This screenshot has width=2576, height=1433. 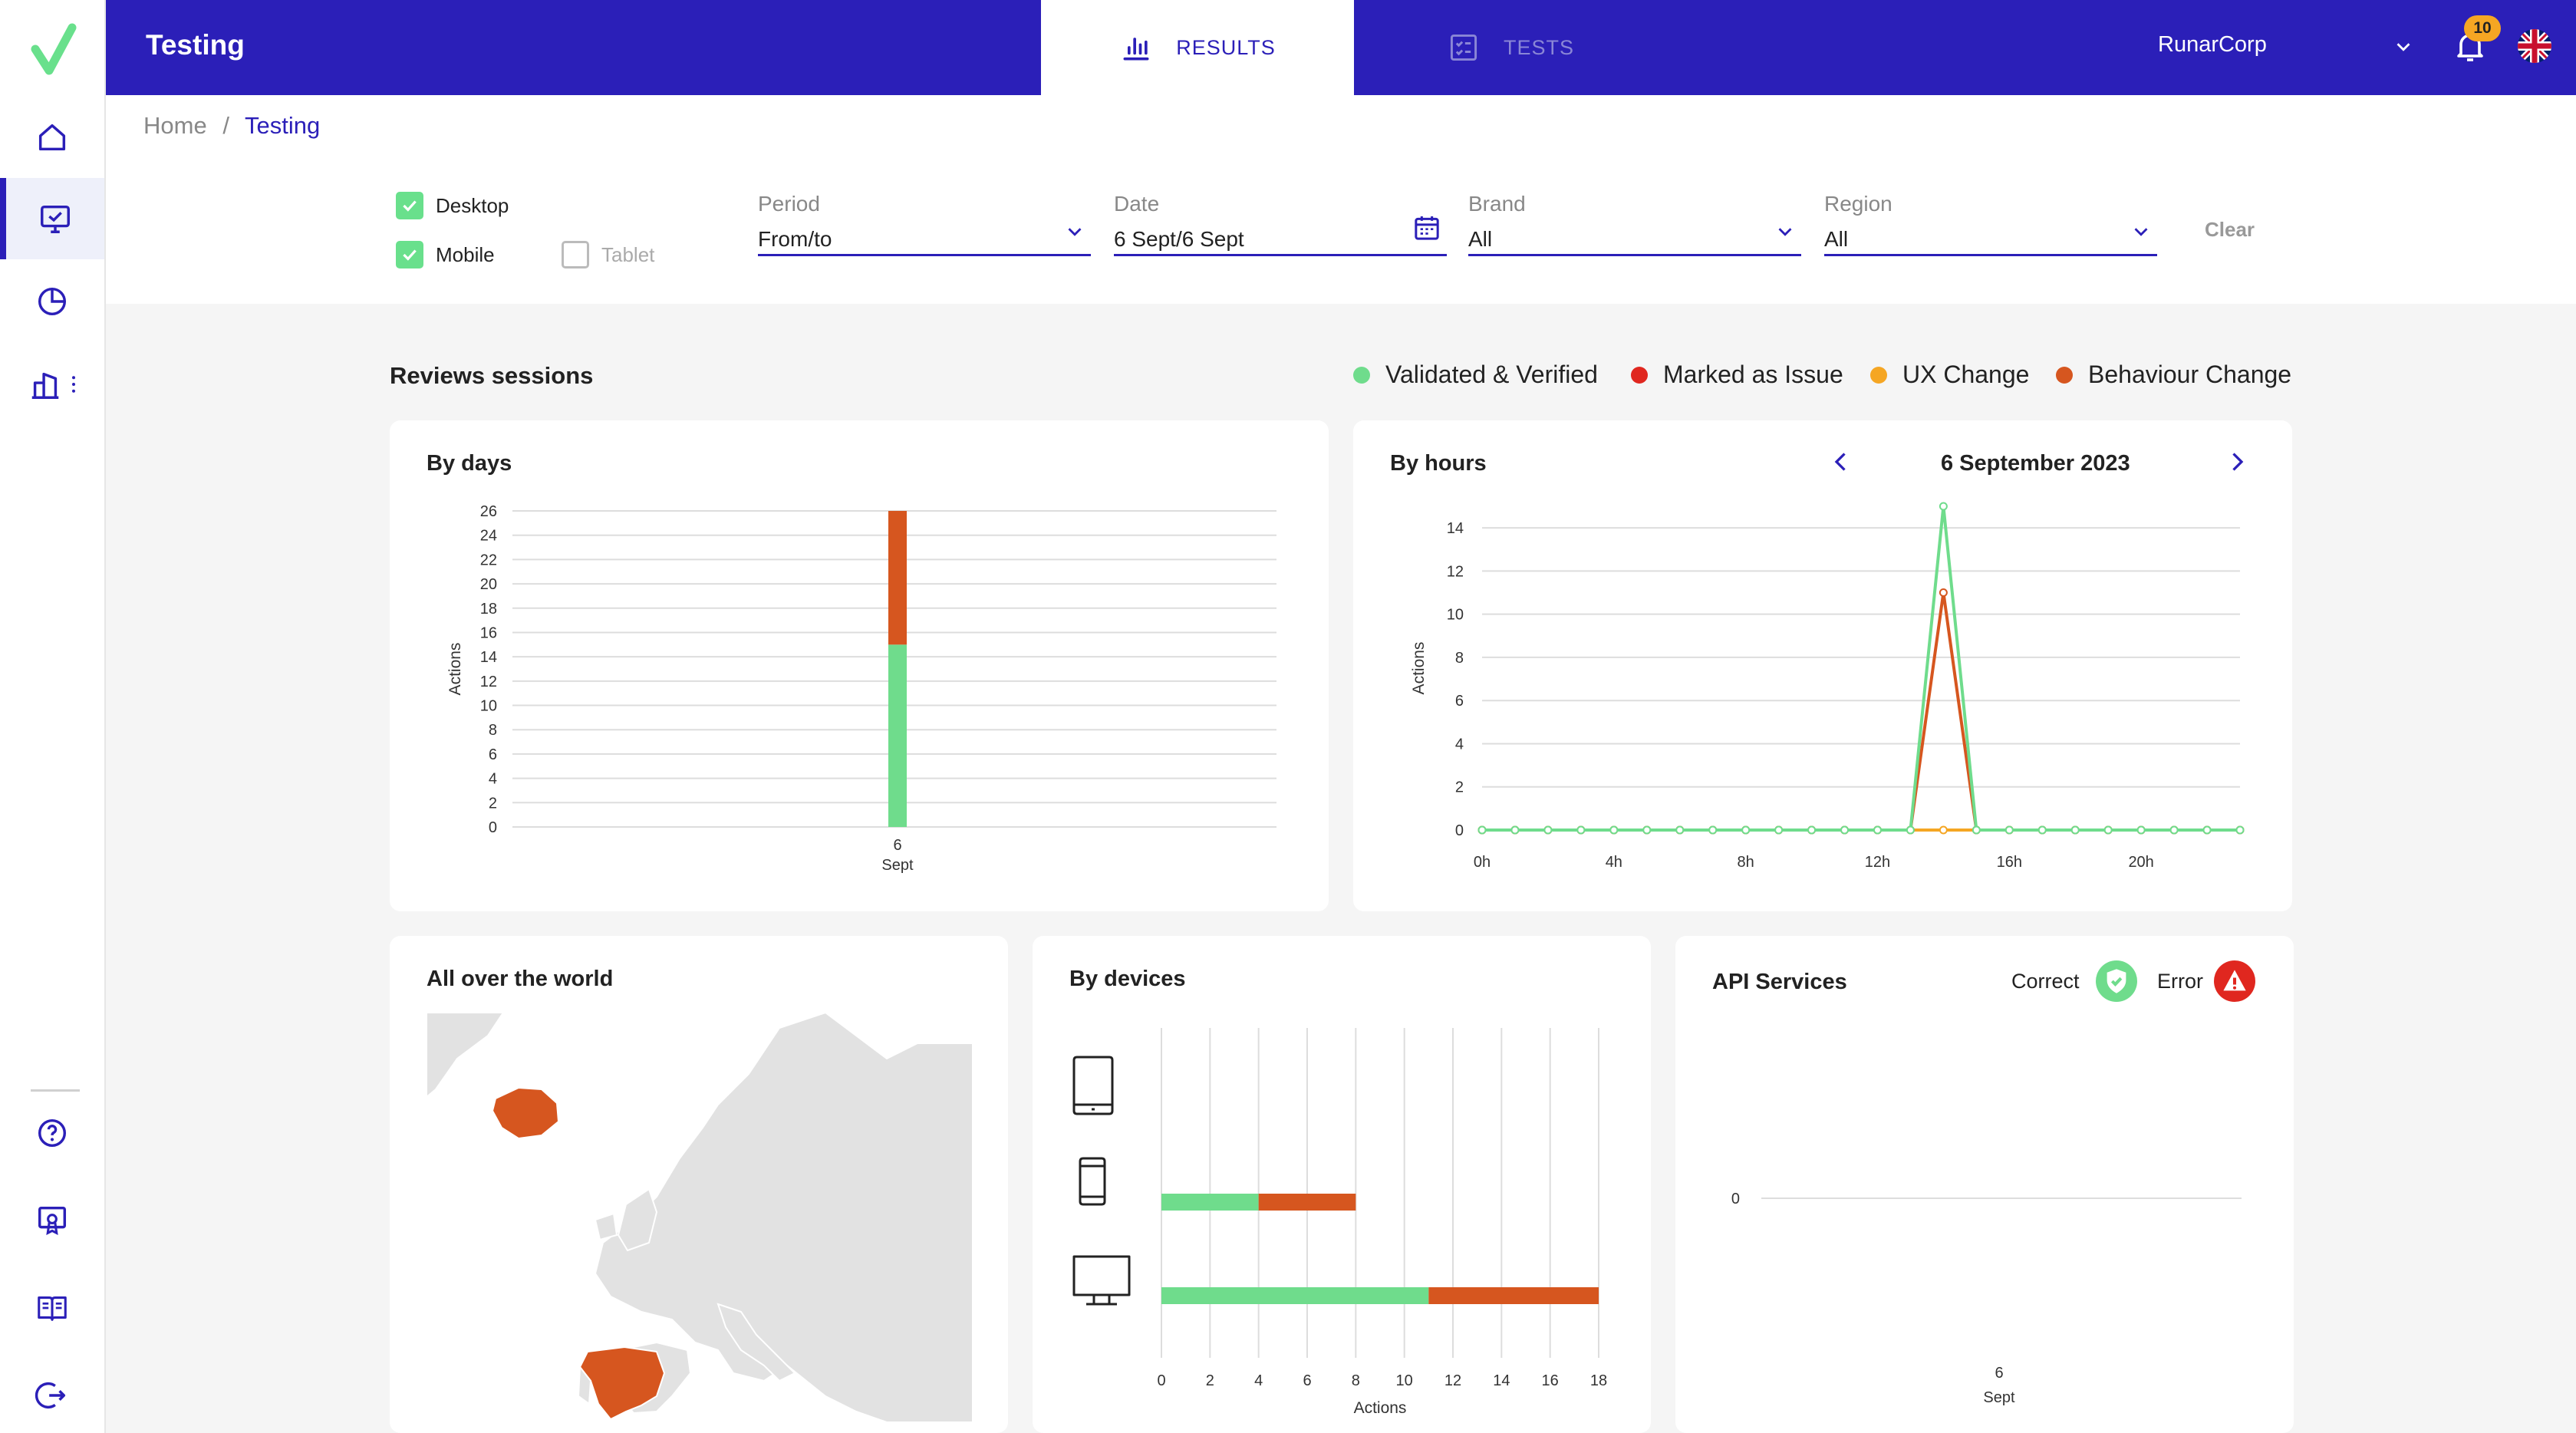 I want to click on x-tick-label: 6, so click(x=1999, y=1373).